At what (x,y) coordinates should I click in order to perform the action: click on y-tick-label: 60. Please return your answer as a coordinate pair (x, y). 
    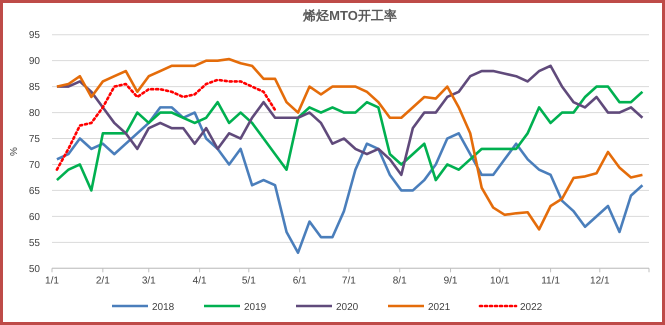
    Looking at the image, I should click on (34, 217).